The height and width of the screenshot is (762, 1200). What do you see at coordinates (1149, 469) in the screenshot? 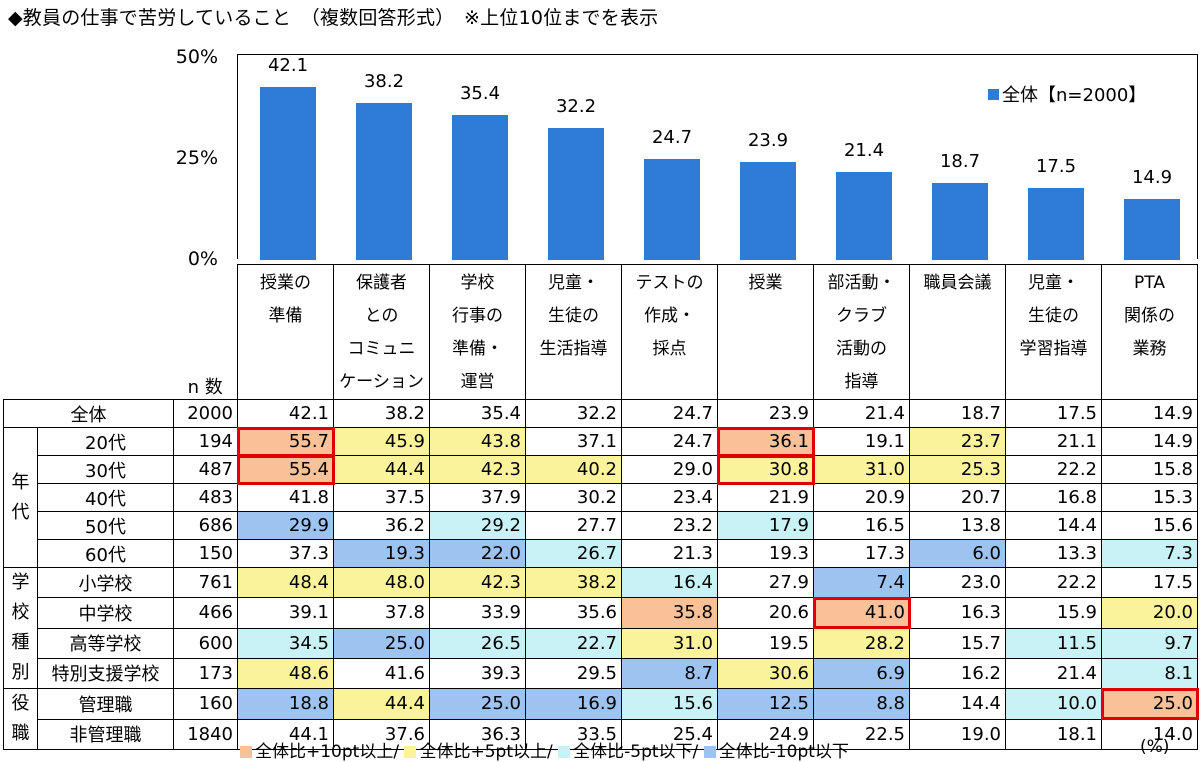
I see `value-cell: 15.8` at bounding box center [1149, 469].